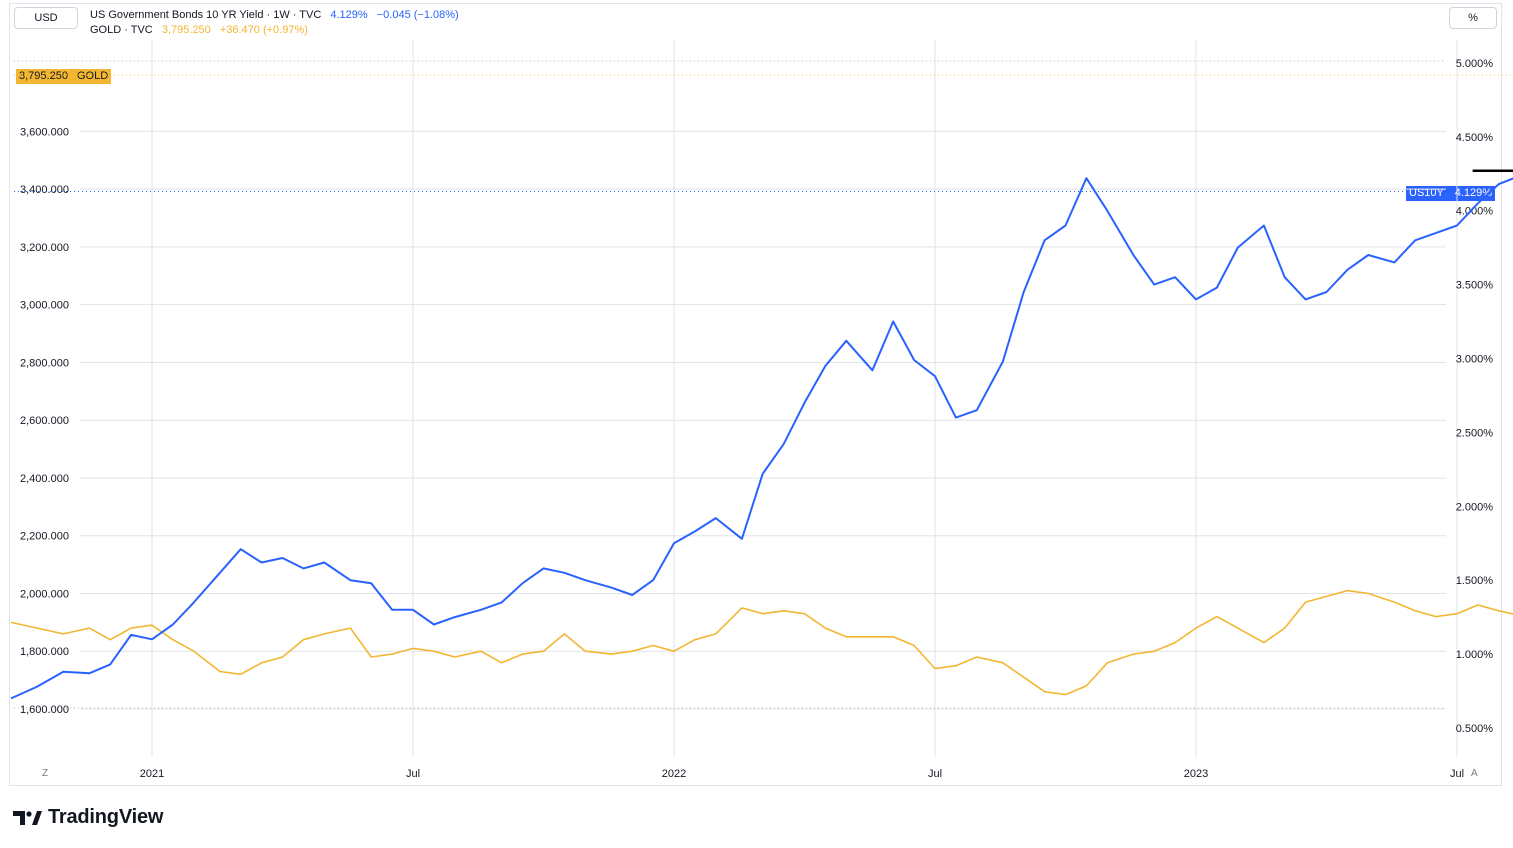  Describe the element at coordinates (1451, 193) in the screenshot. I see `yield-price-tag: US10Y 4.129%` at that location.